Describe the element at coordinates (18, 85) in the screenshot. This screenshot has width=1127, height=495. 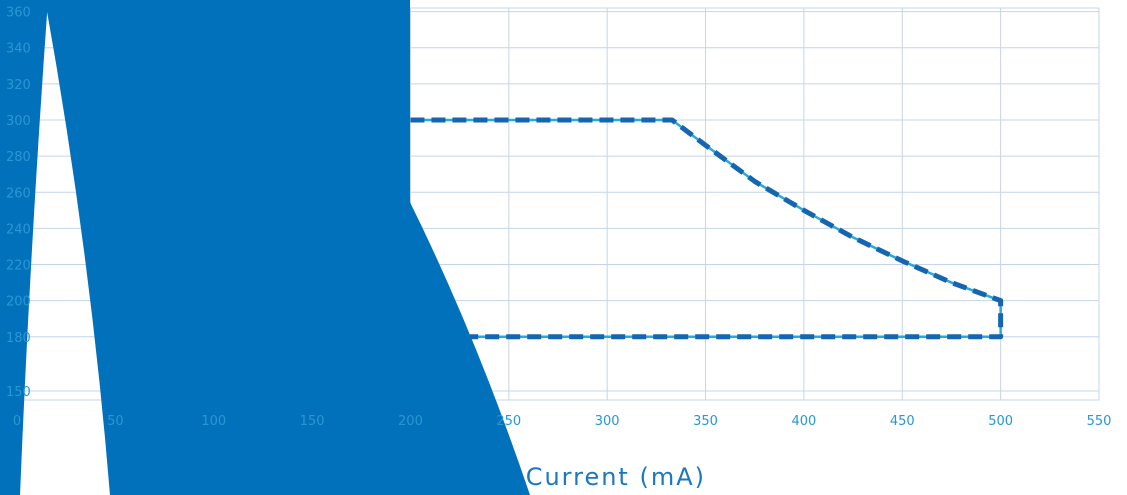
I see `y-tick-label: 320` at that location.